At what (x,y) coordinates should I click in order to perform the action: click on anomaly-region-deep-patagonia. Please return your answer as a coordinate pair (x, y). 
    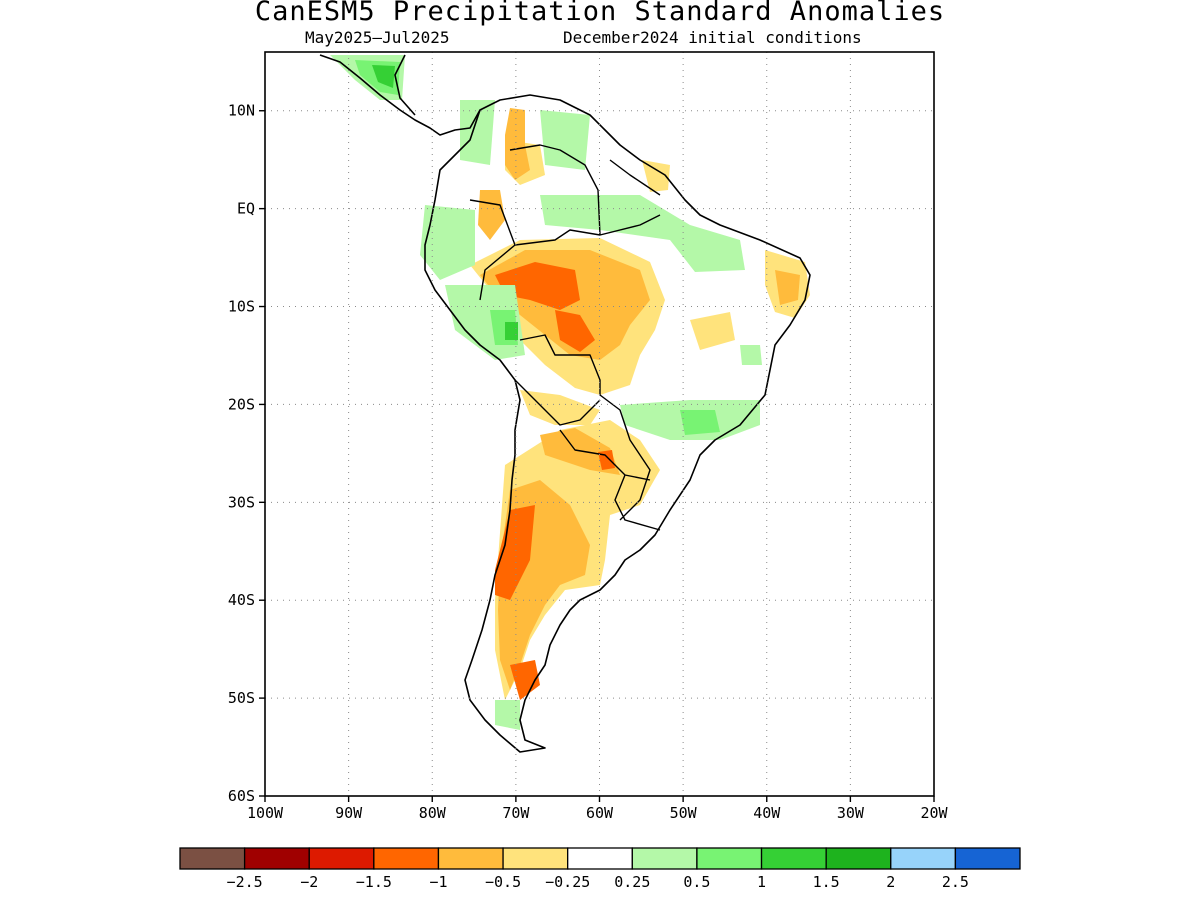
    Looking at the image, I should click on (525, 680).